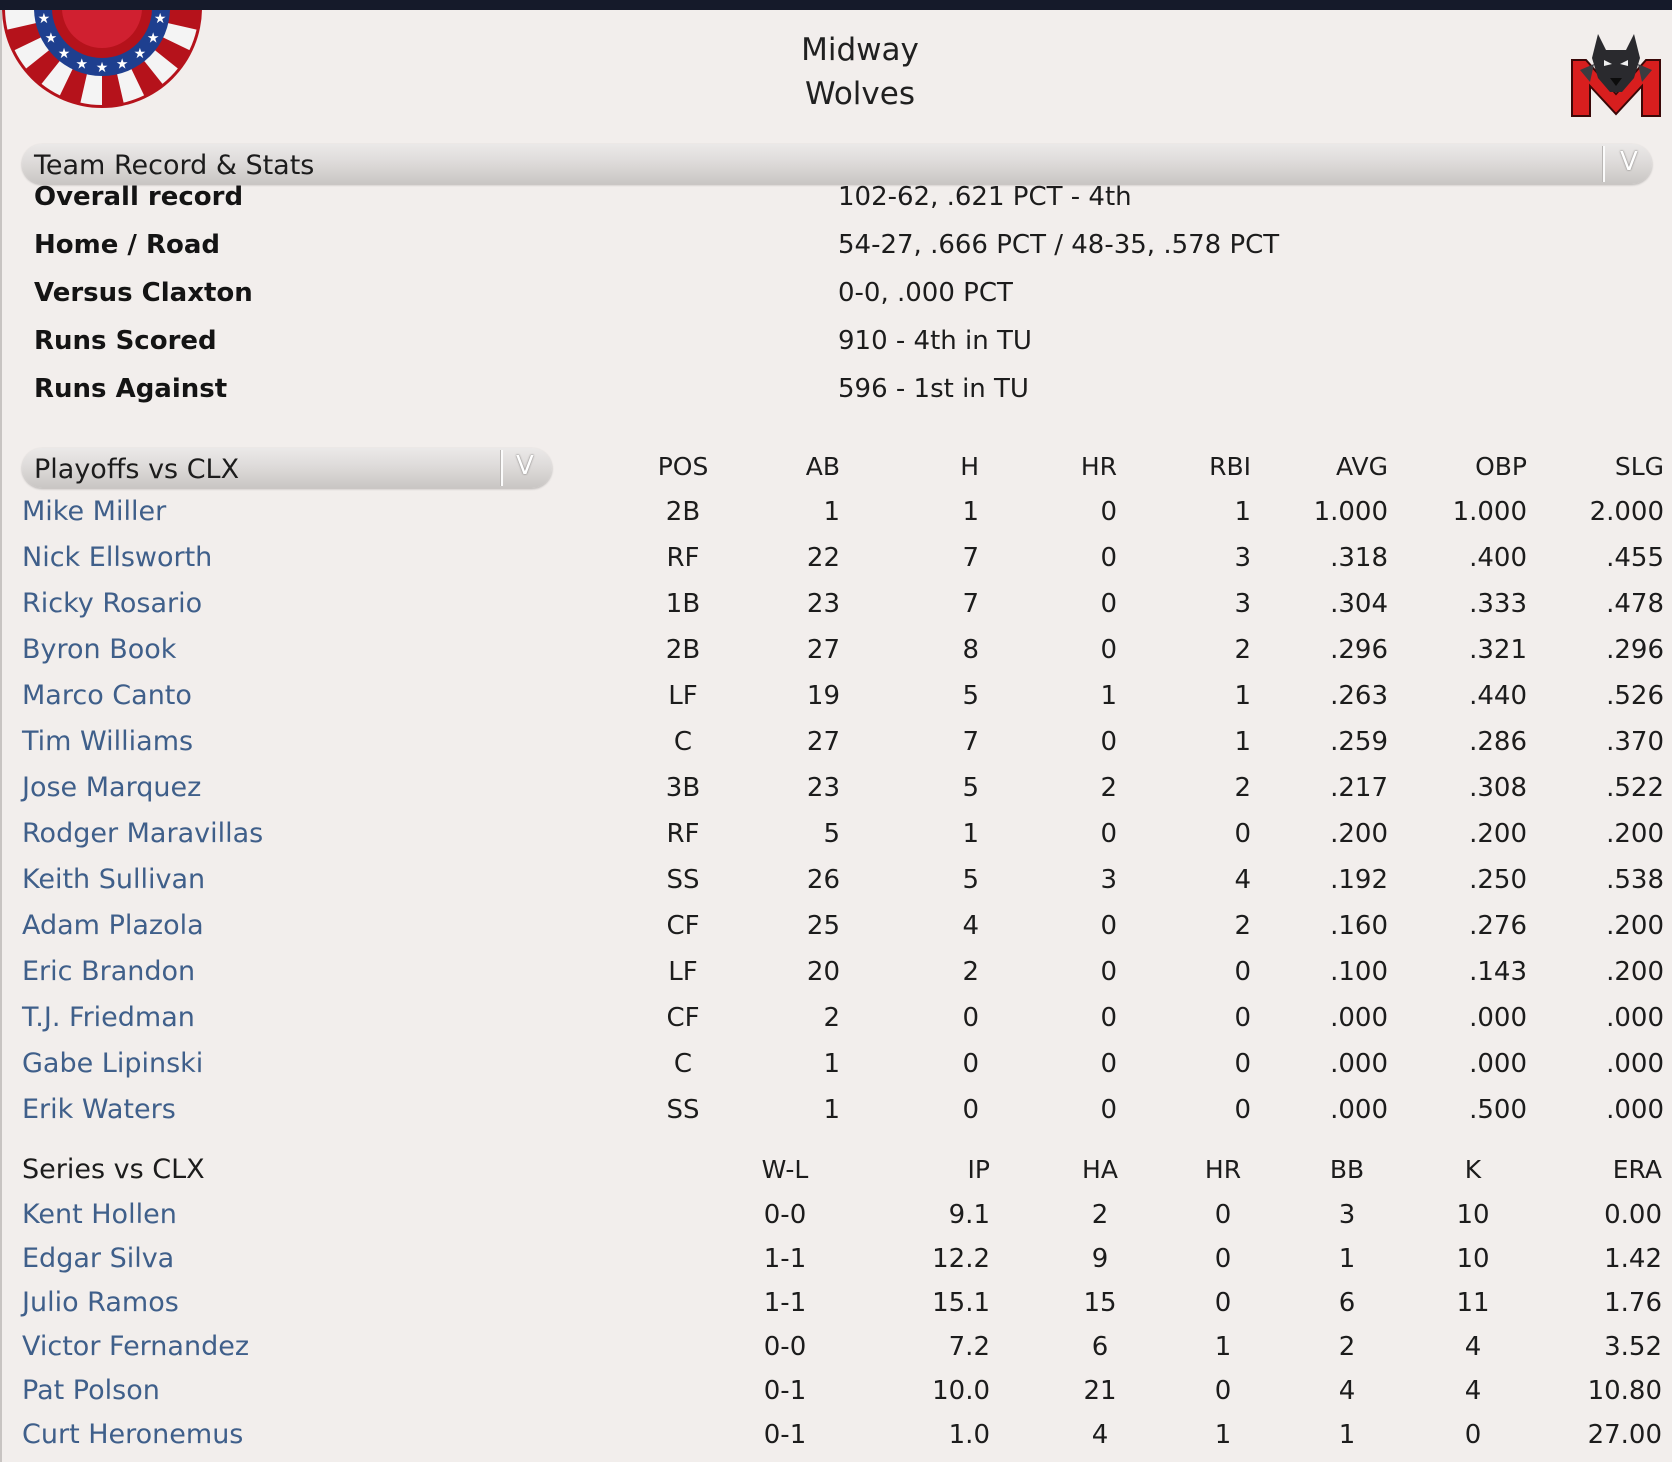 The width and height of the screenshot is (1672, 1462). I want to click on stat-cell-ab: 23, so click(823, 604).